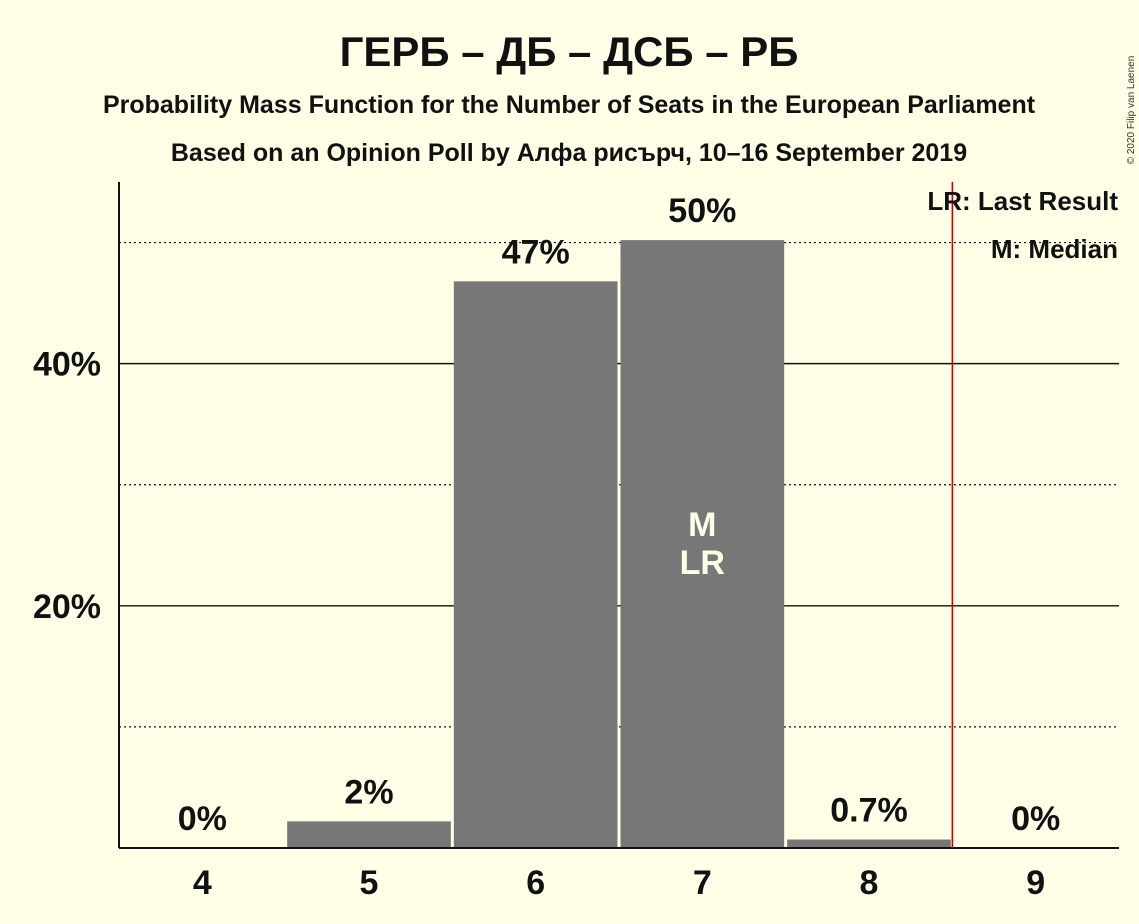  Describe the element at coordinates (869, 883) in the screenshot. I see `x-tick-label-8: 8` at that location.